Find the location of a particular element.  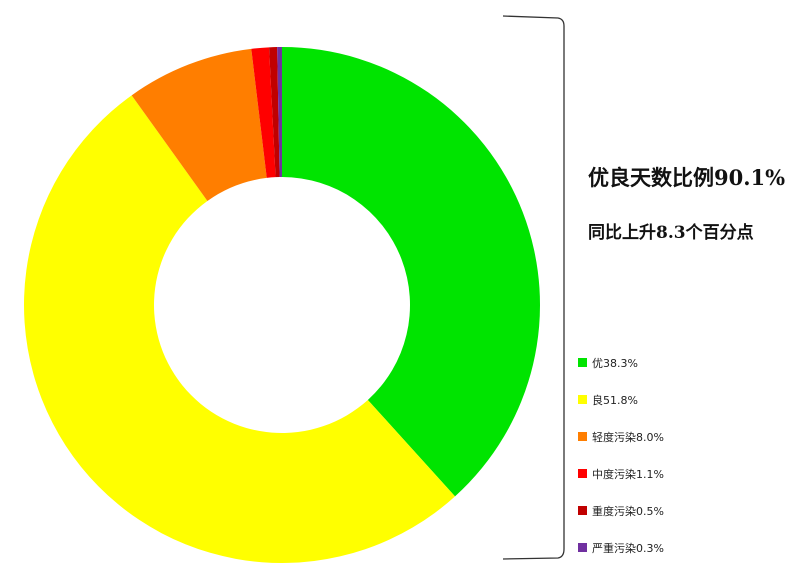

legend-item-you: 优38.3% is located at coordinates (621, 362).